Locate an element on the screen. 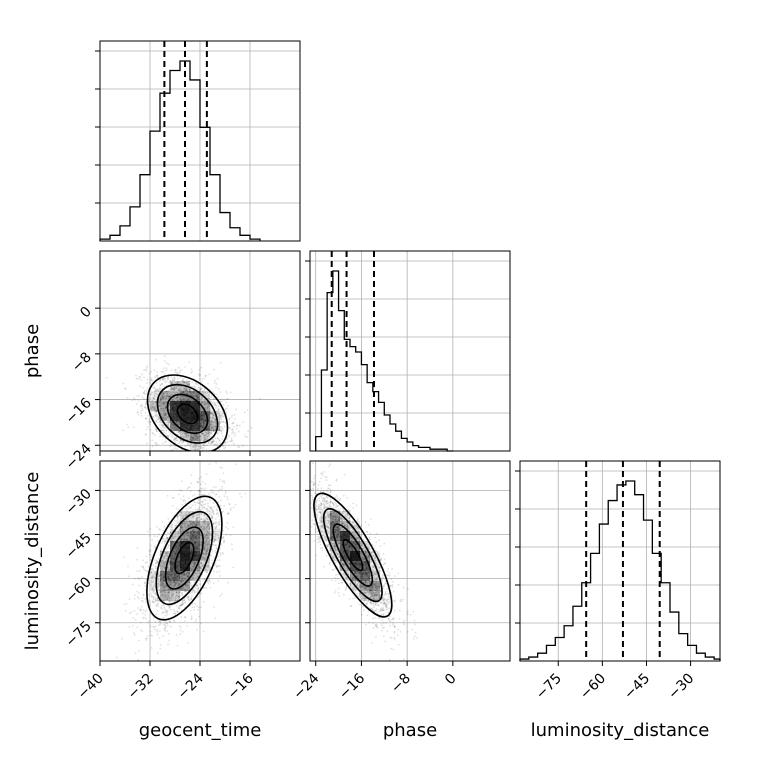 The width and height of the screenshot is (760, 760). panel-background is located at coordinates (410, 351).